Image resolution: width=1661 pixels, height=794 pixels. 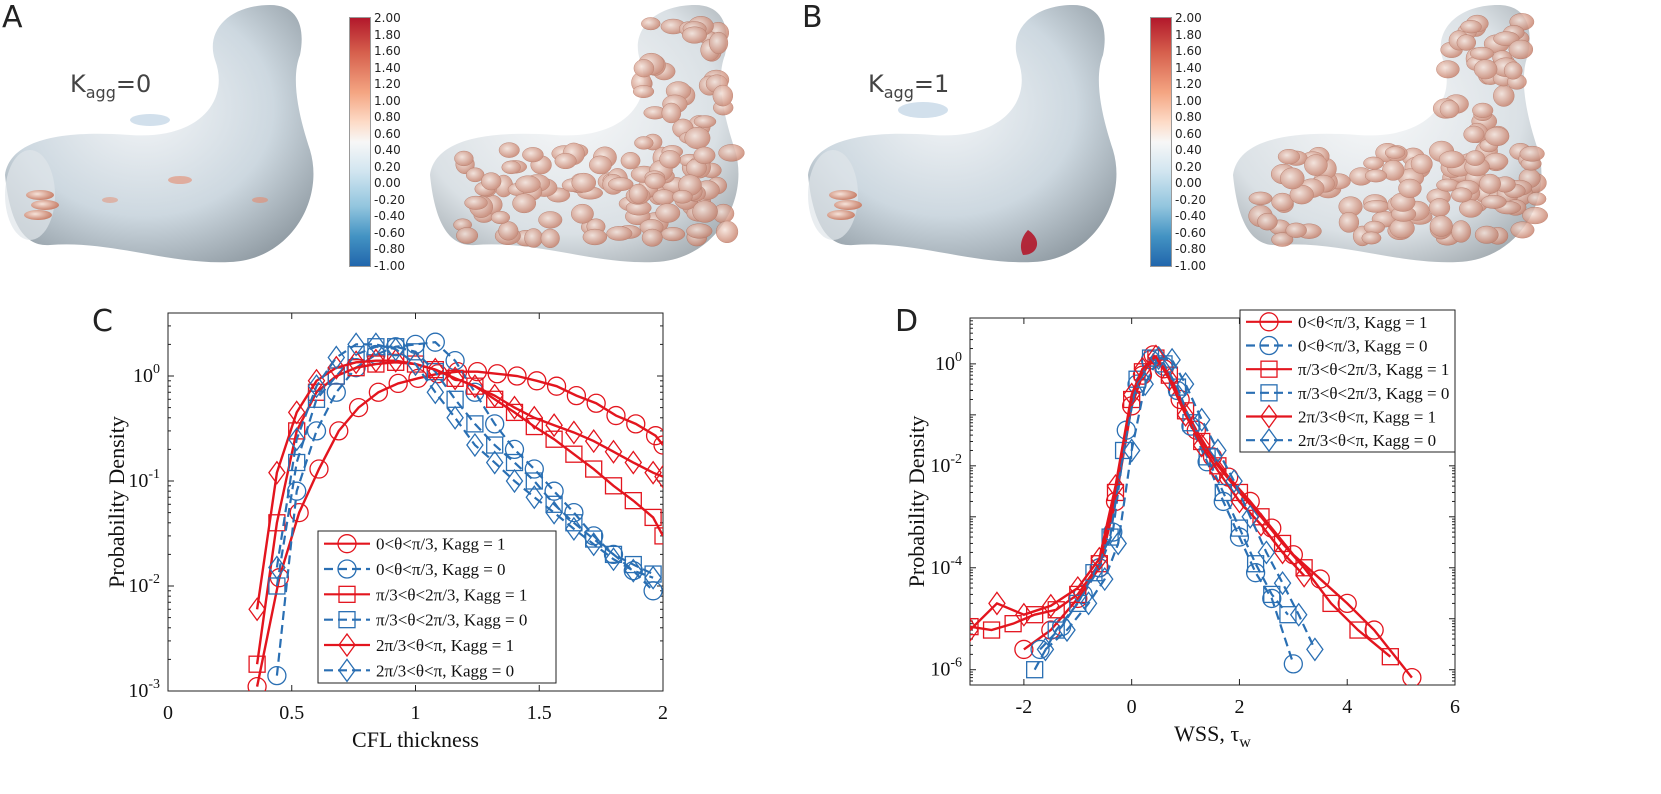 What do you see at coordinates (1367, 440) in the screenshot?
I see `legend-label: 2π/3<θ<π, Kagg = 0` at bounding box center [1367, 440].